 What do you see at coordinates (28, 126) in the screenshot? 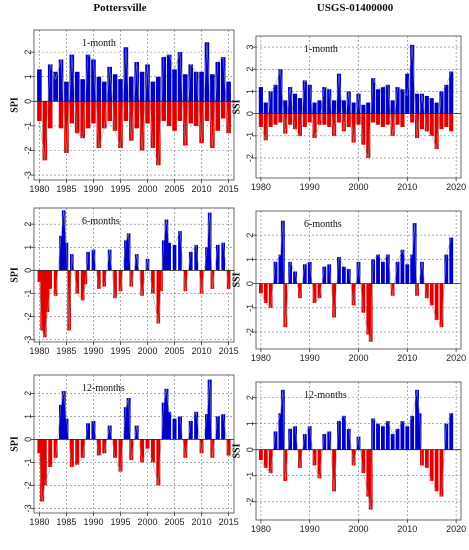
I see `y-tick-label: -1` at bounding box center [28, 126].